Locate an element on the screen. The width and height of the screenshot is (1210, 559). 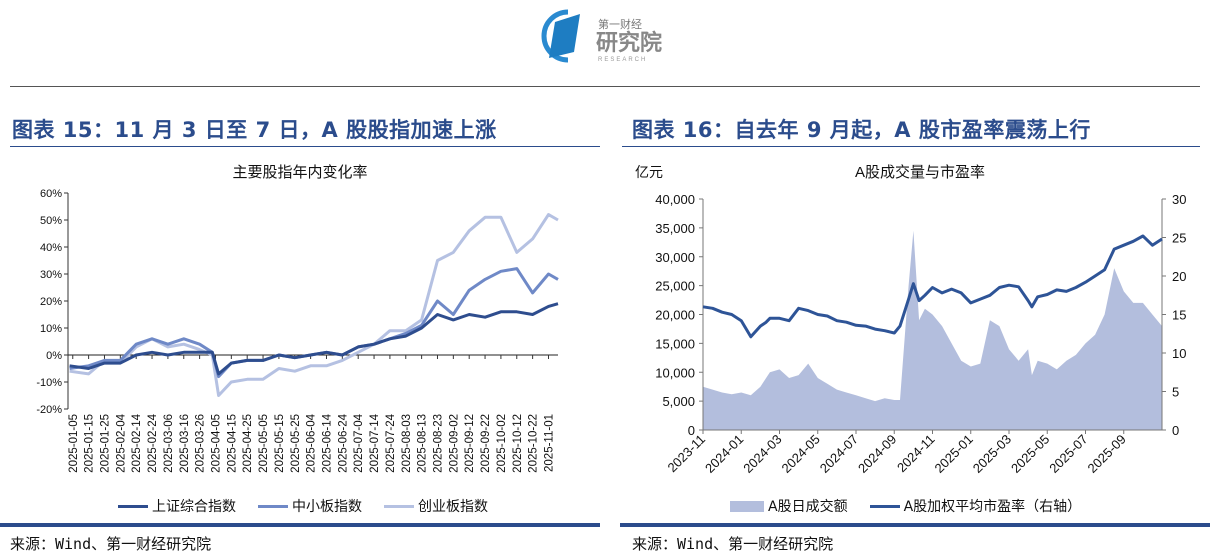
x-tick-label: 2025-07-04 is located at coordinates (359, 442).